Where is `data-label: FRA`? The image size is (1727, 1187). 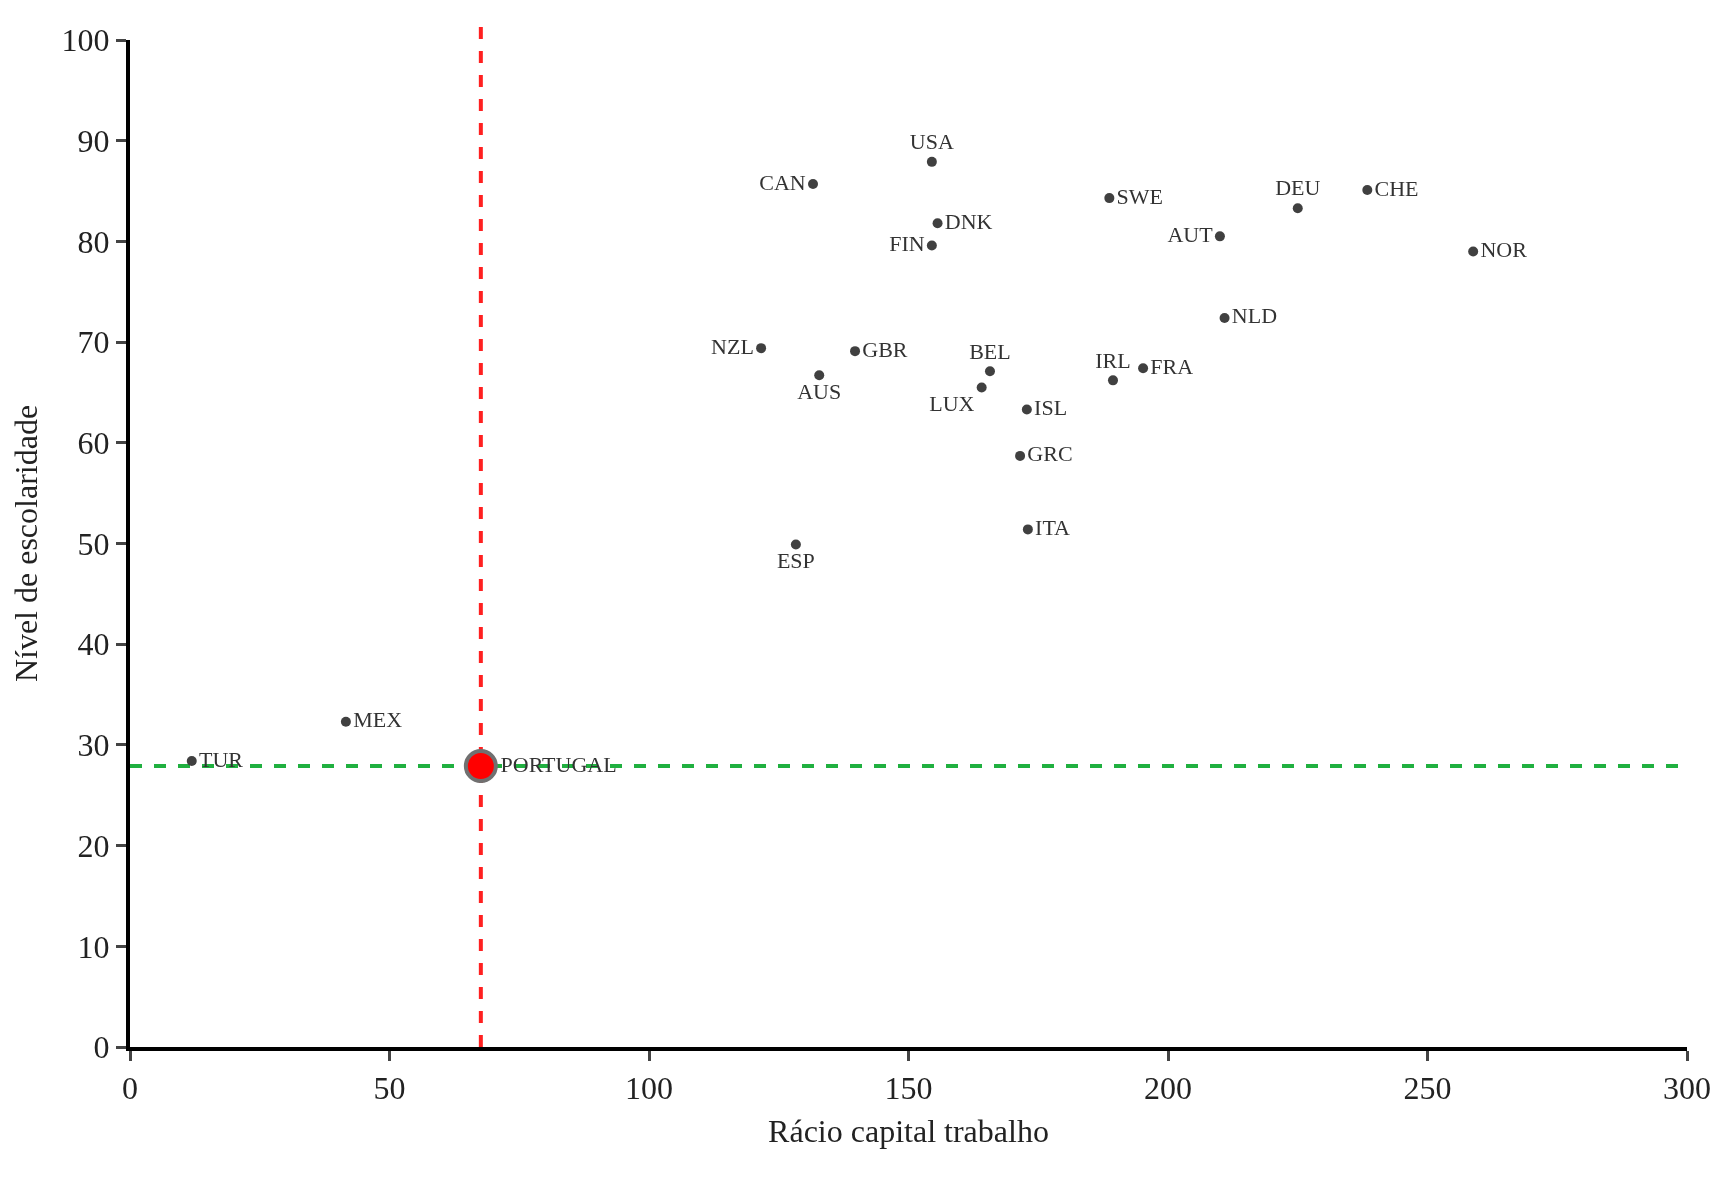 data-label: FRA is located at coordinates (1172, 366).